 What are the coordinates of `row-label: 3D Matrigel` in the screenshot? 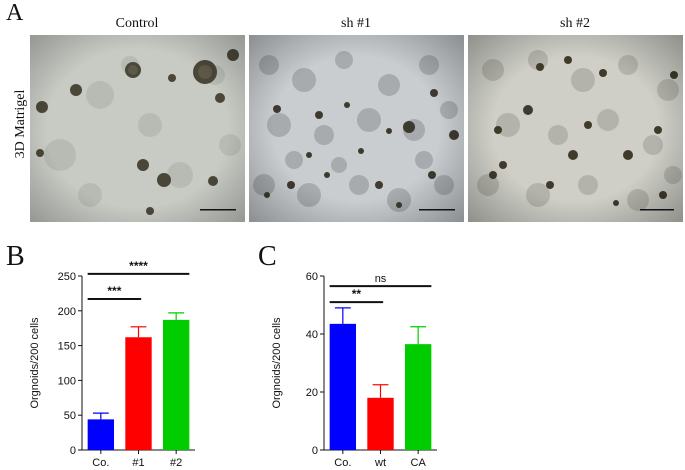 It's located at (20, 124).